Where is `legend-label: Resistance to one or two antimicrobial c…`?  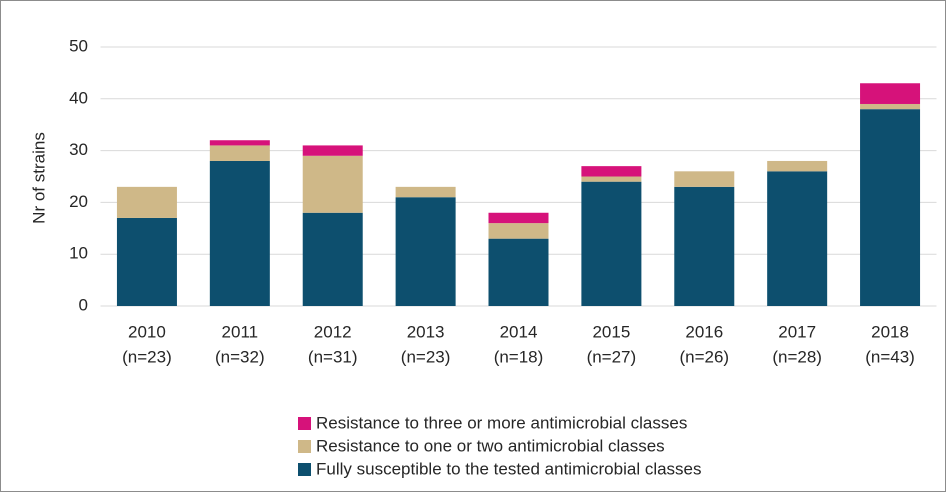
legend-label: Resistance to one or two antimicrobial c… is located at coordinates (490, 445).